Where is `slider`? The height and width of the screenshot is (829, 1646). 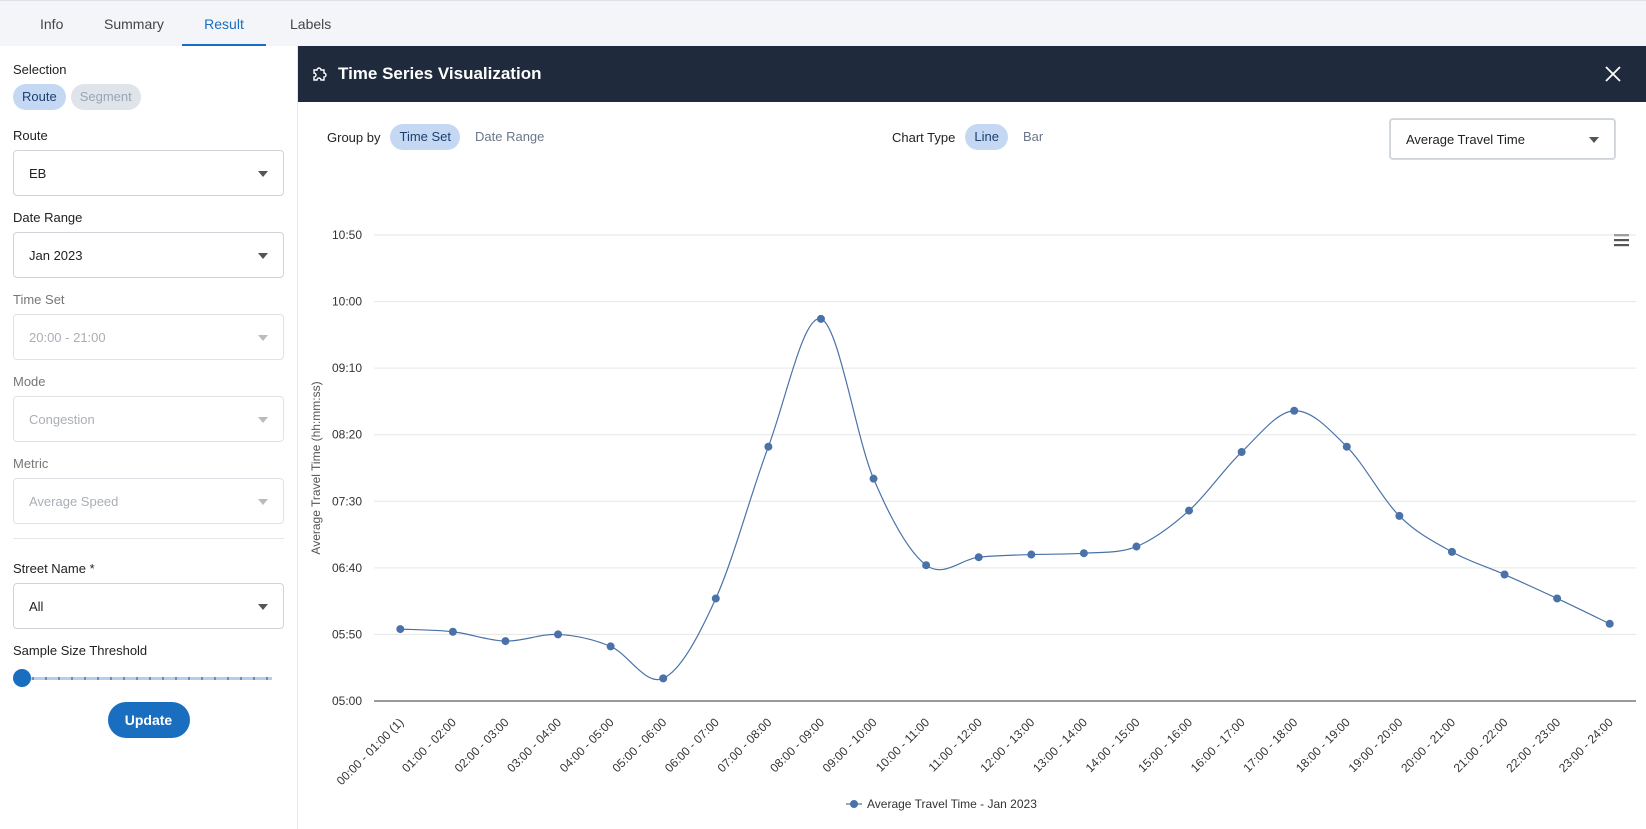
slider is located at coordinates (148, 678).